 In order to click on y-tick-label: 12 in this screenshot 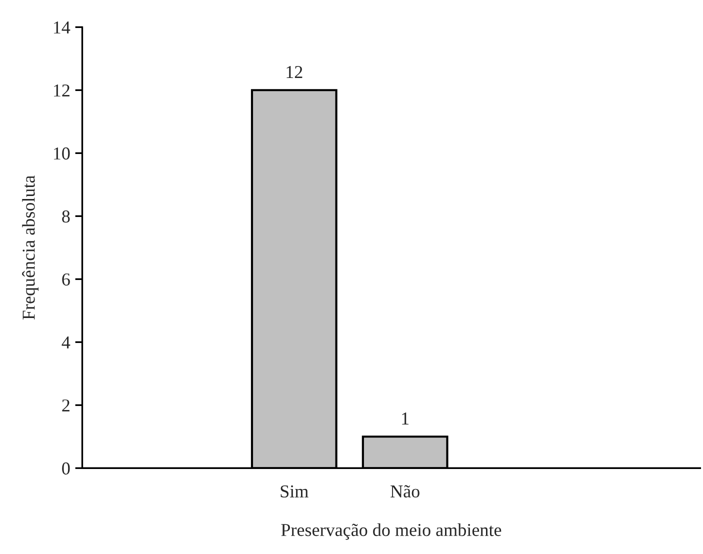, I will do `click(62, 90)`.